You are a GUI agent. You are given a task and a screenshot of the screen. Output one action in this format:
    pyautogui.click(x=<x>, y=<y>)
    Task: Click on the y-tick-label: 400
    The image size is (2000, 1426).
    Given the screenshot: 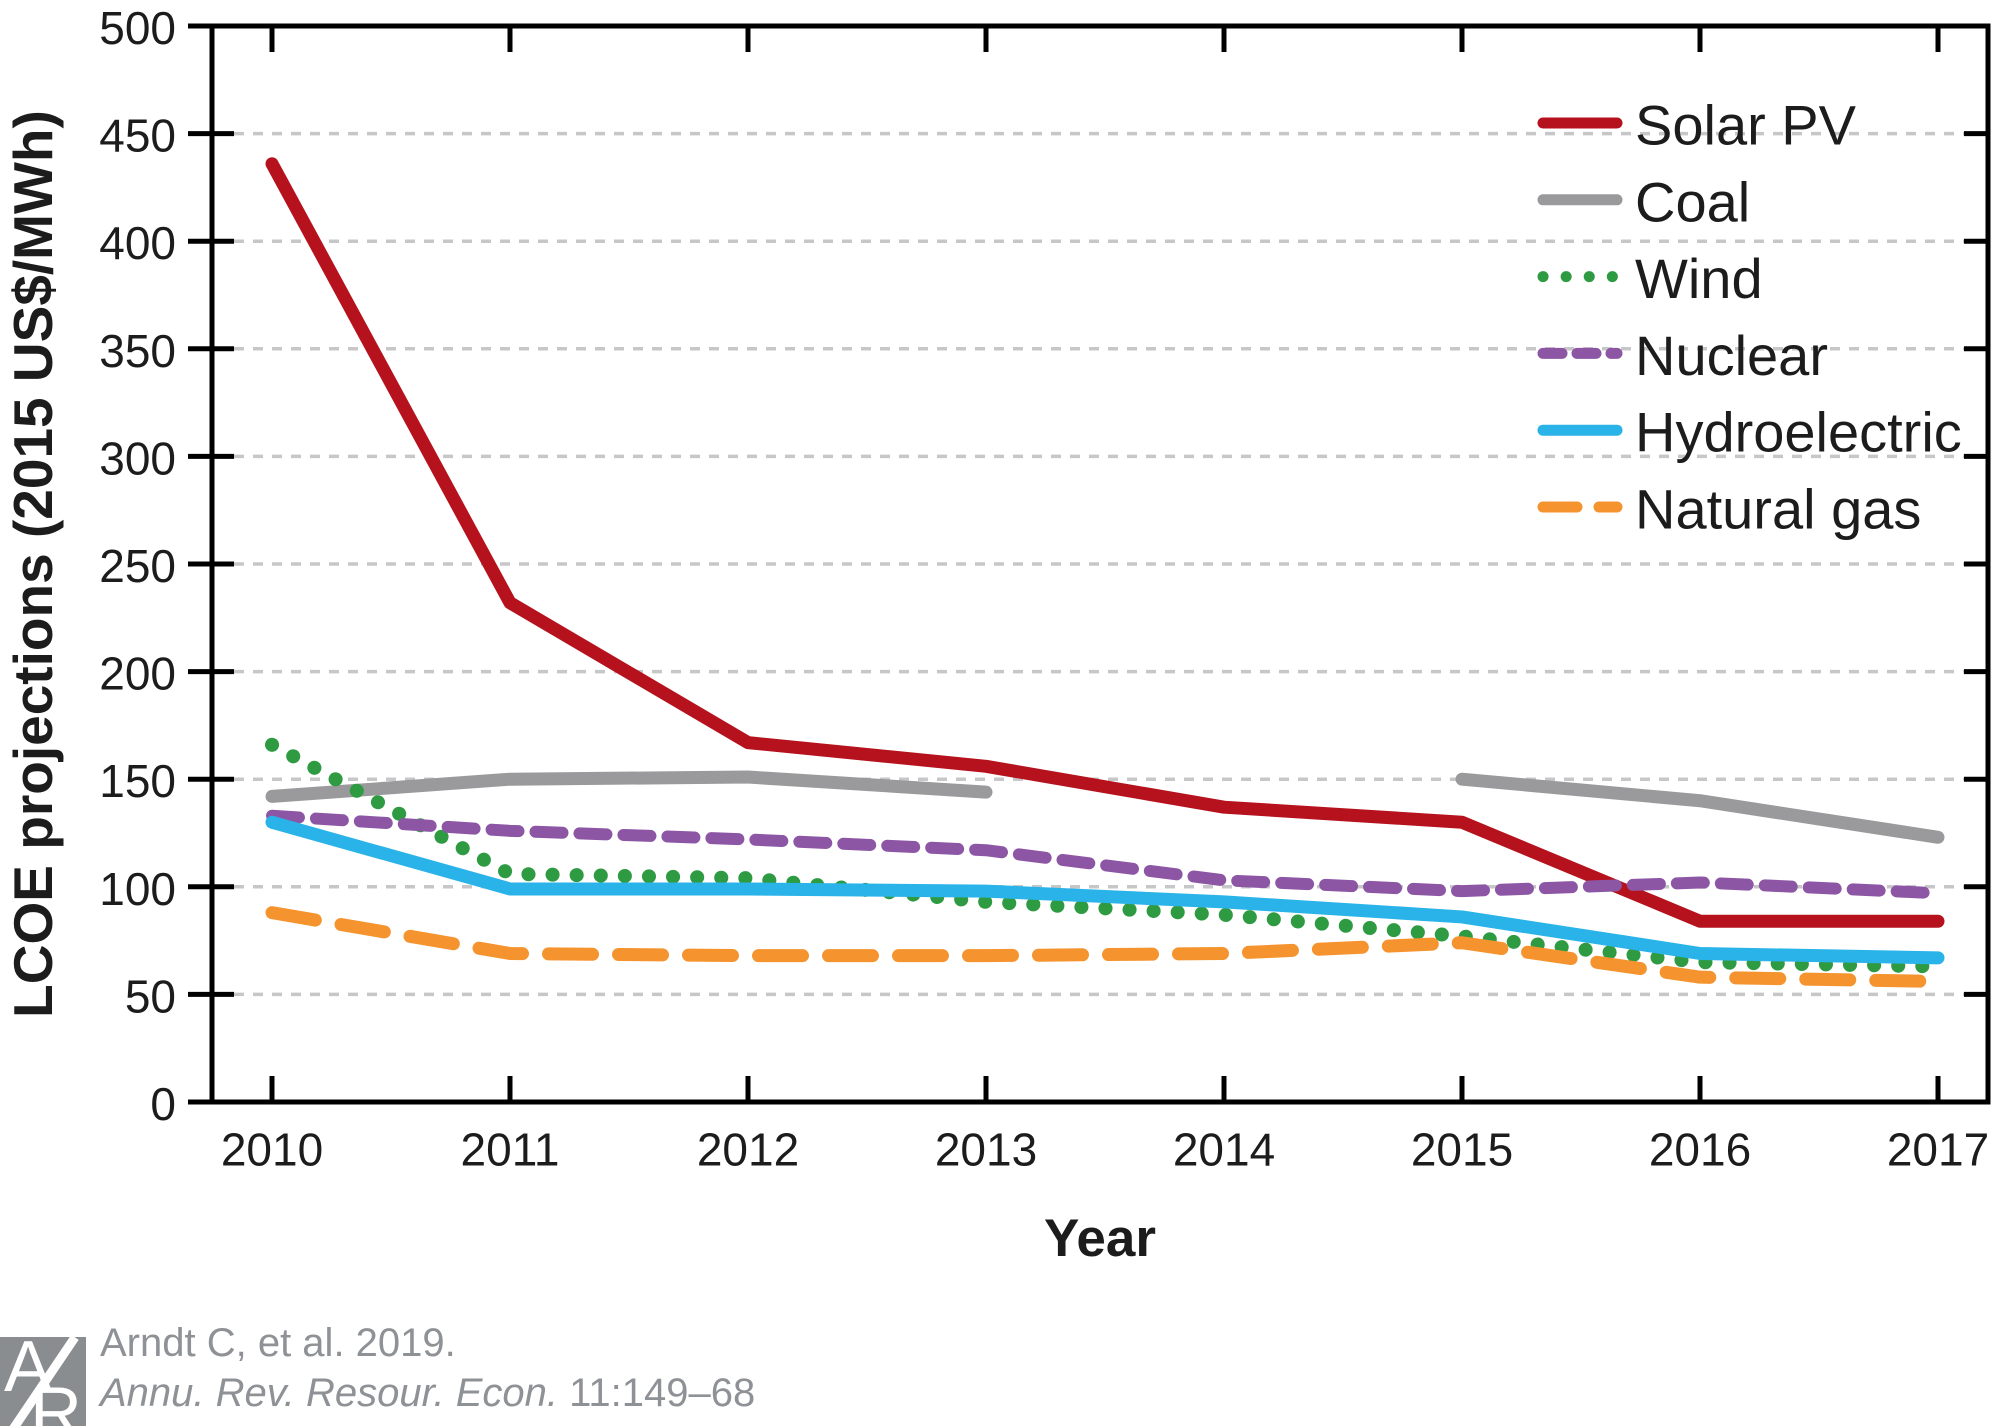 What is the action you would take?
    pyautogui.click(x=137, y=243)
    